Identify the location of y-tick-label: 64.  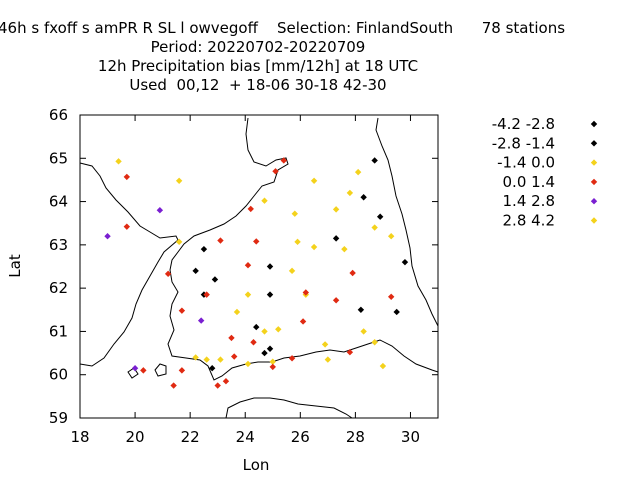
(58, 202).